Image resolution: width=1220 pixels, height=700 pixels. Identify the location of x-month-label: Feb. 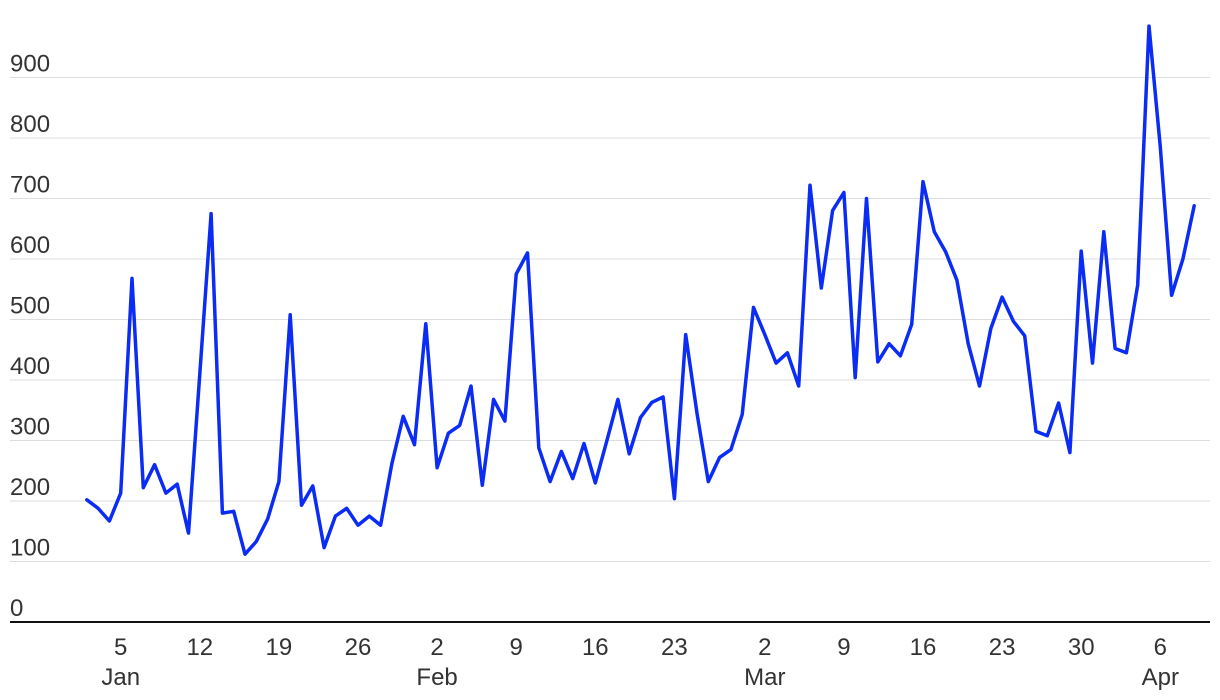
(436, 677).